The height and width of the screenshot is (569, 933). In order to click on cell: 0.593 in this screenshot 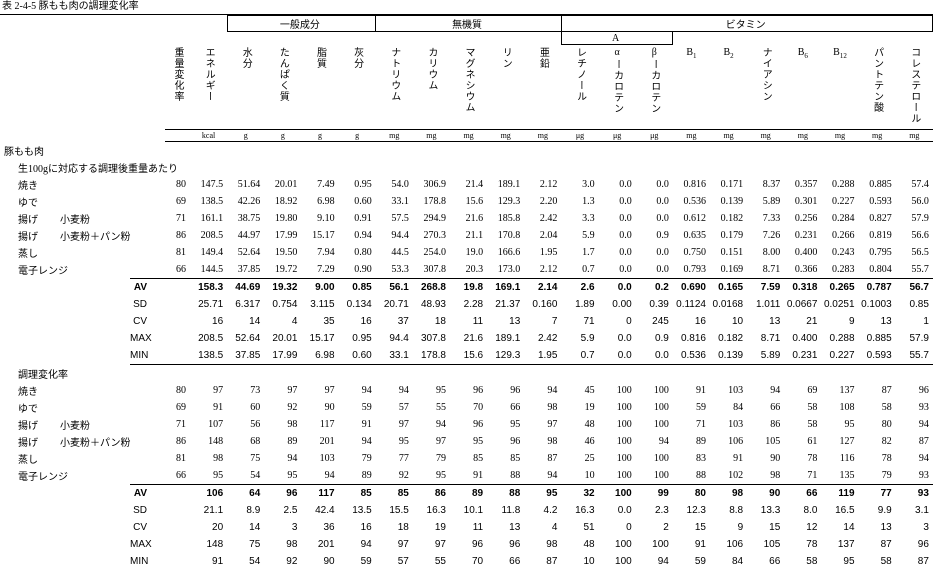, I will do `click(880, 201)`.